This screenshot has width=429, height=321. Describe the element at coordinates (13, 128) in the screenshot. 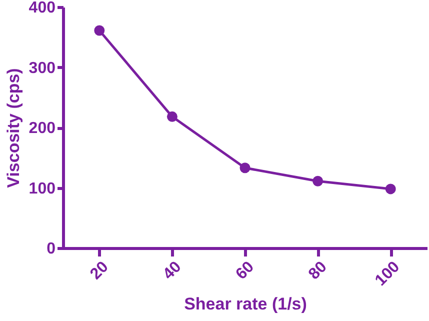

I see `y-axis-title: Viscosity (cps)` at that location.